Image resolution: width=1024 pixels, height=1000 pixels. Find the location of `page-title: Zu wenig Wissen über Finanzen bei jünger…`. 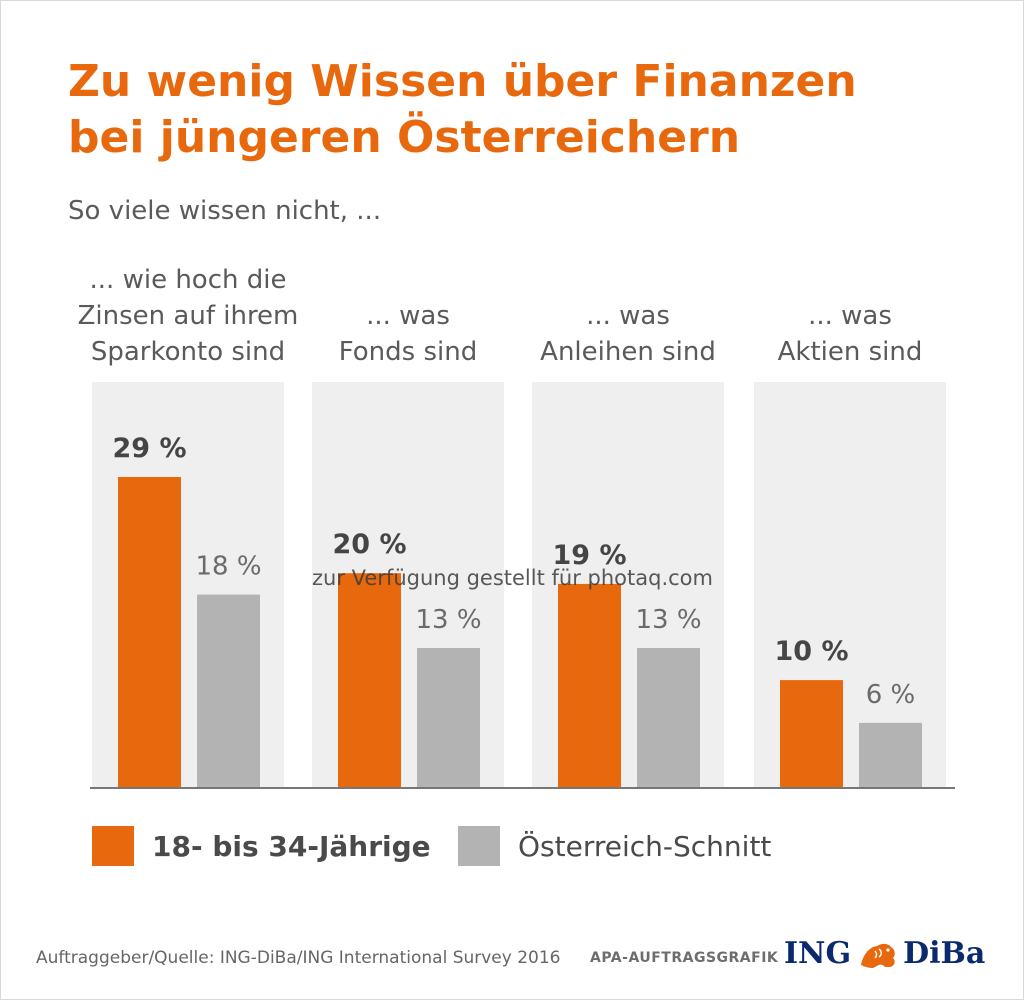

page-title: Zu wenig Wissen über Finanzen bei jünger… is located at coordinates (518, 110).